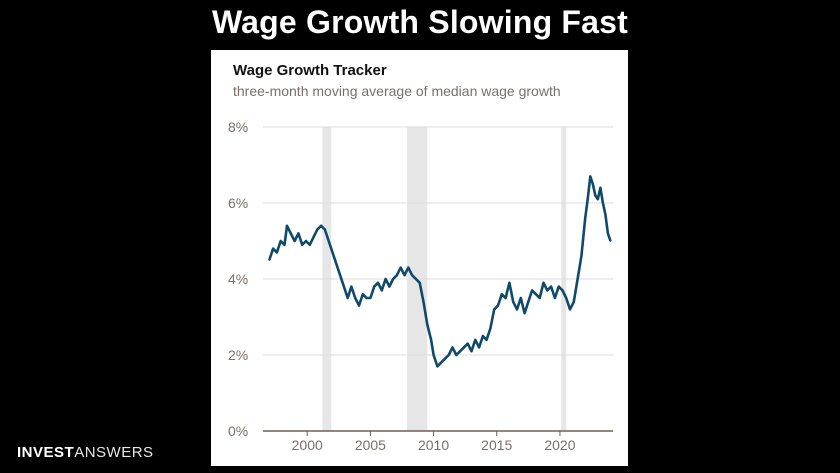 The image size is (840, 473). Describe the element at coordinates (370, 445) in the screenshot. I see `x-tick-label: 2005` at that location.